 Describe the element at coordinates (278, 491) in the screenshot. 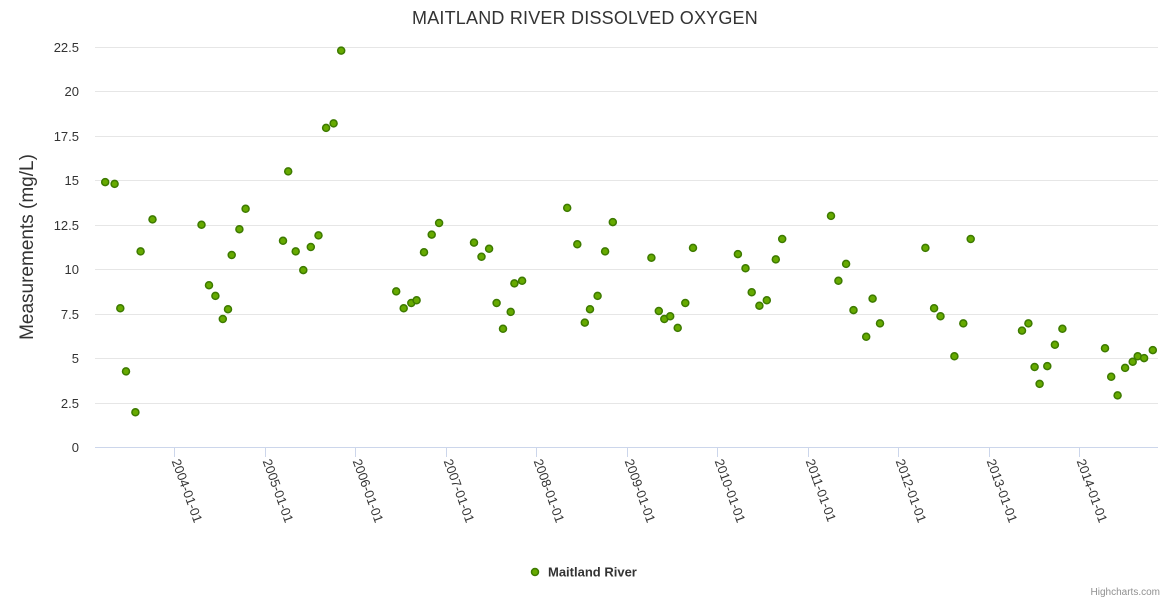

I see `x-tick-label: 2005-01-01` at that location.